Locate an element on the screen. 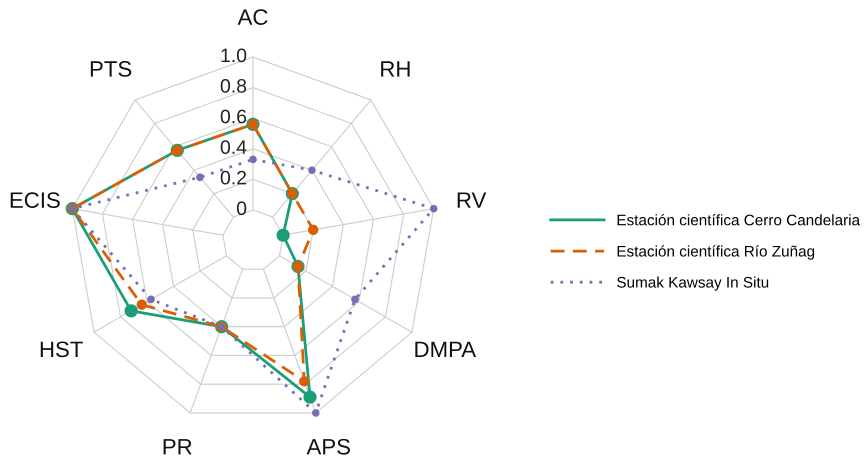 The width and height of the screenshot is (866, 459). spoke-label: DMPA is located at coordinates (445, 349).